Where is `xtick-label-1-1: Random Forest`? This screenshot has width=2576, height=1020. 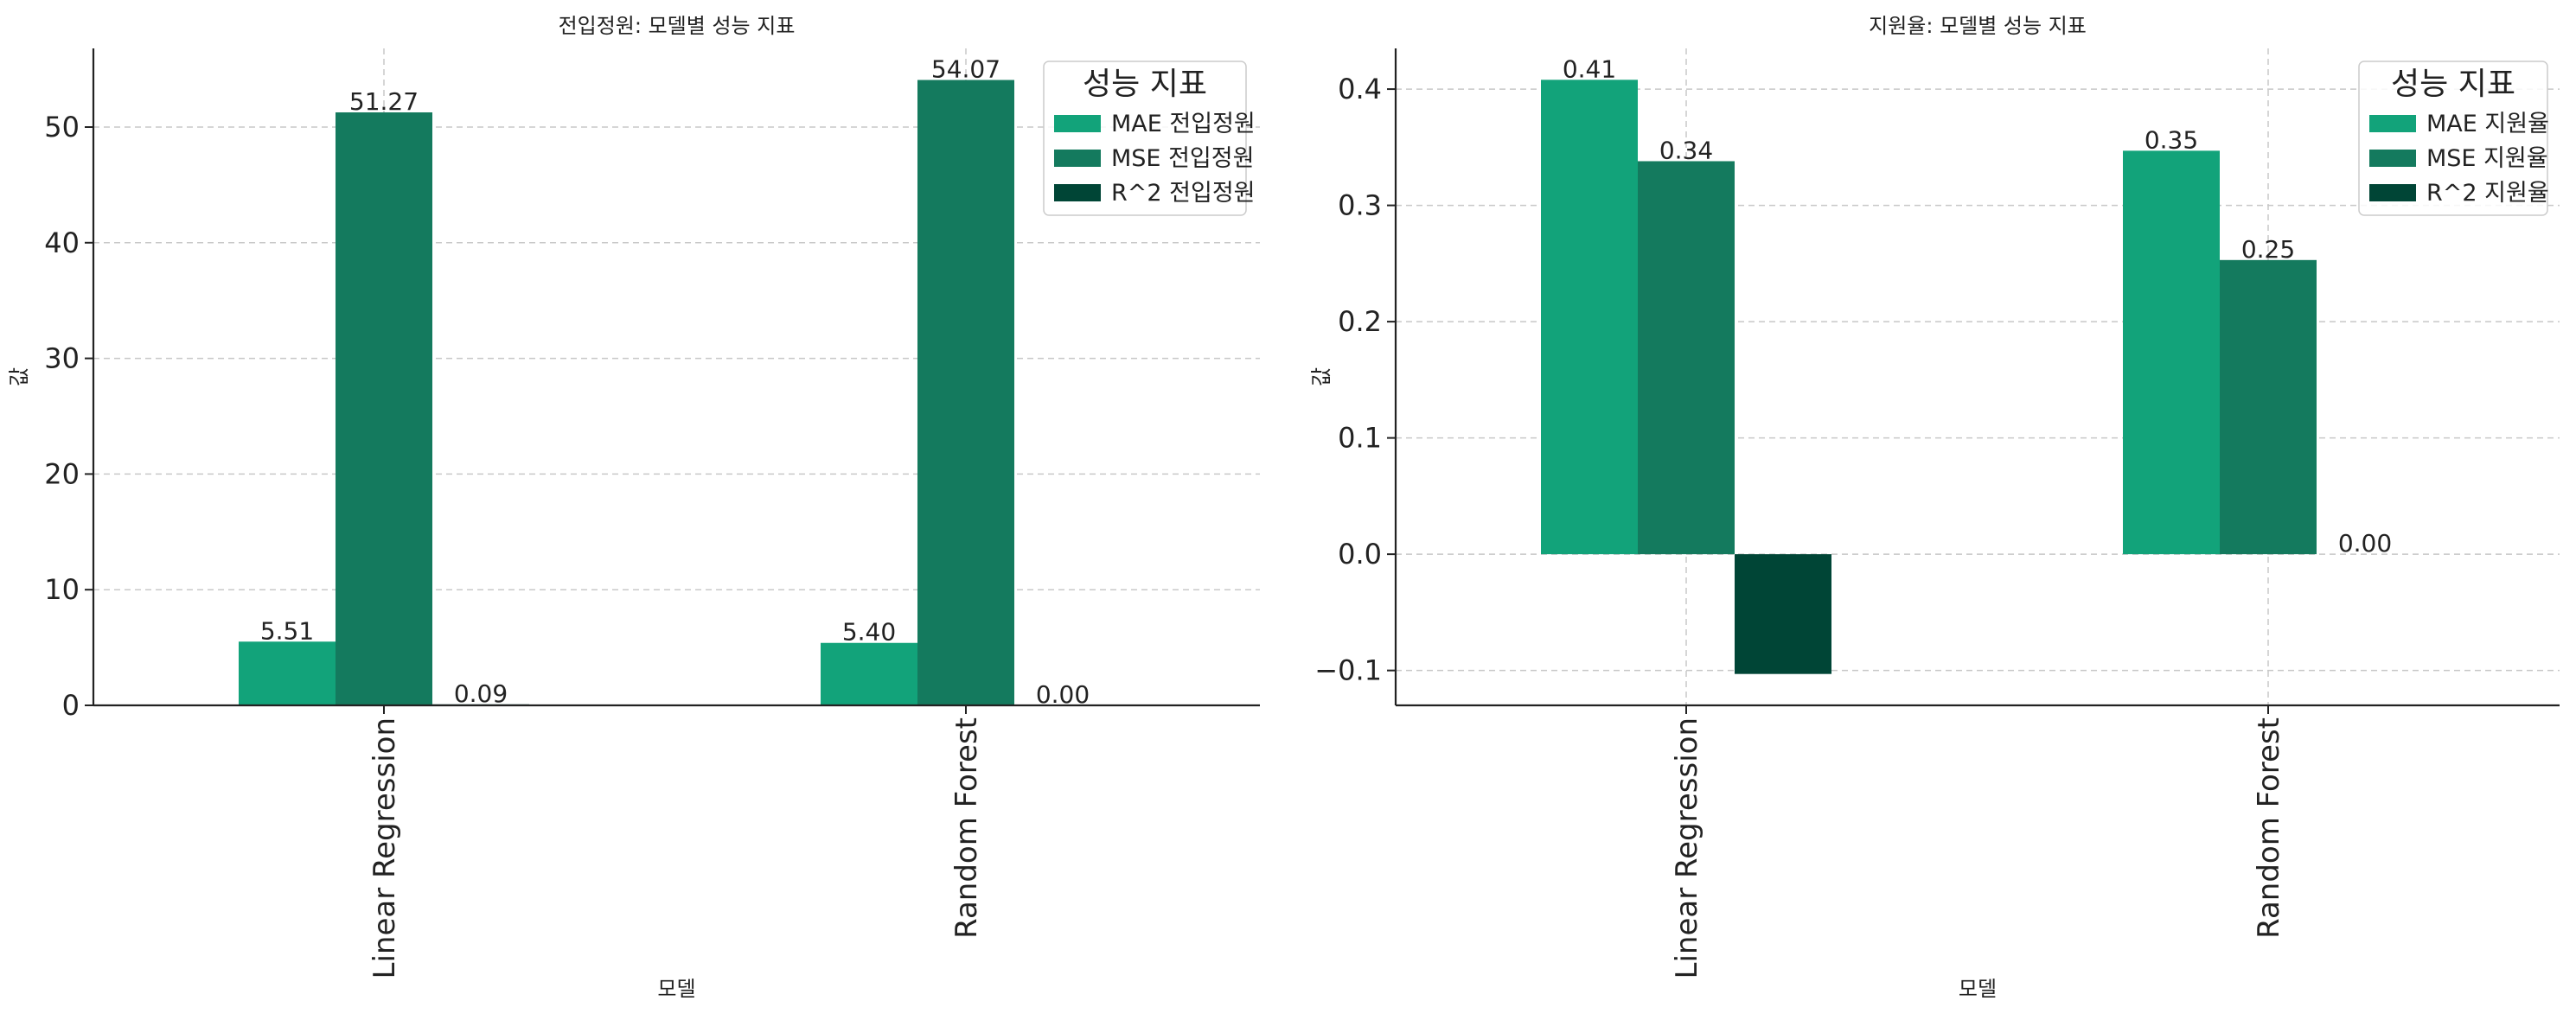
xtick-label-1-1: Random Forest is located at coordinates (2269, 828).